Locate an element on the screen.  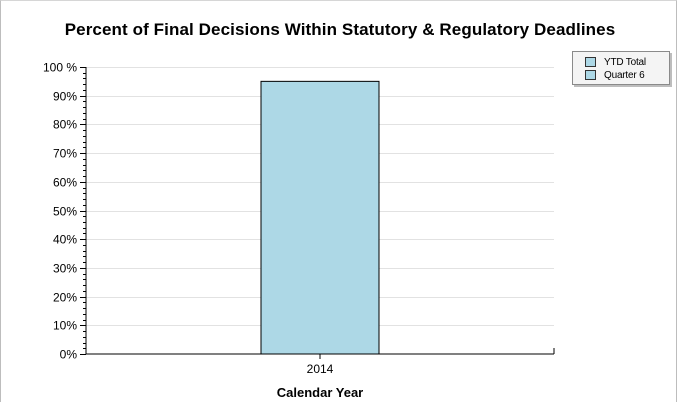
y-tick-label: 80% is located at coordinates (65, 125).